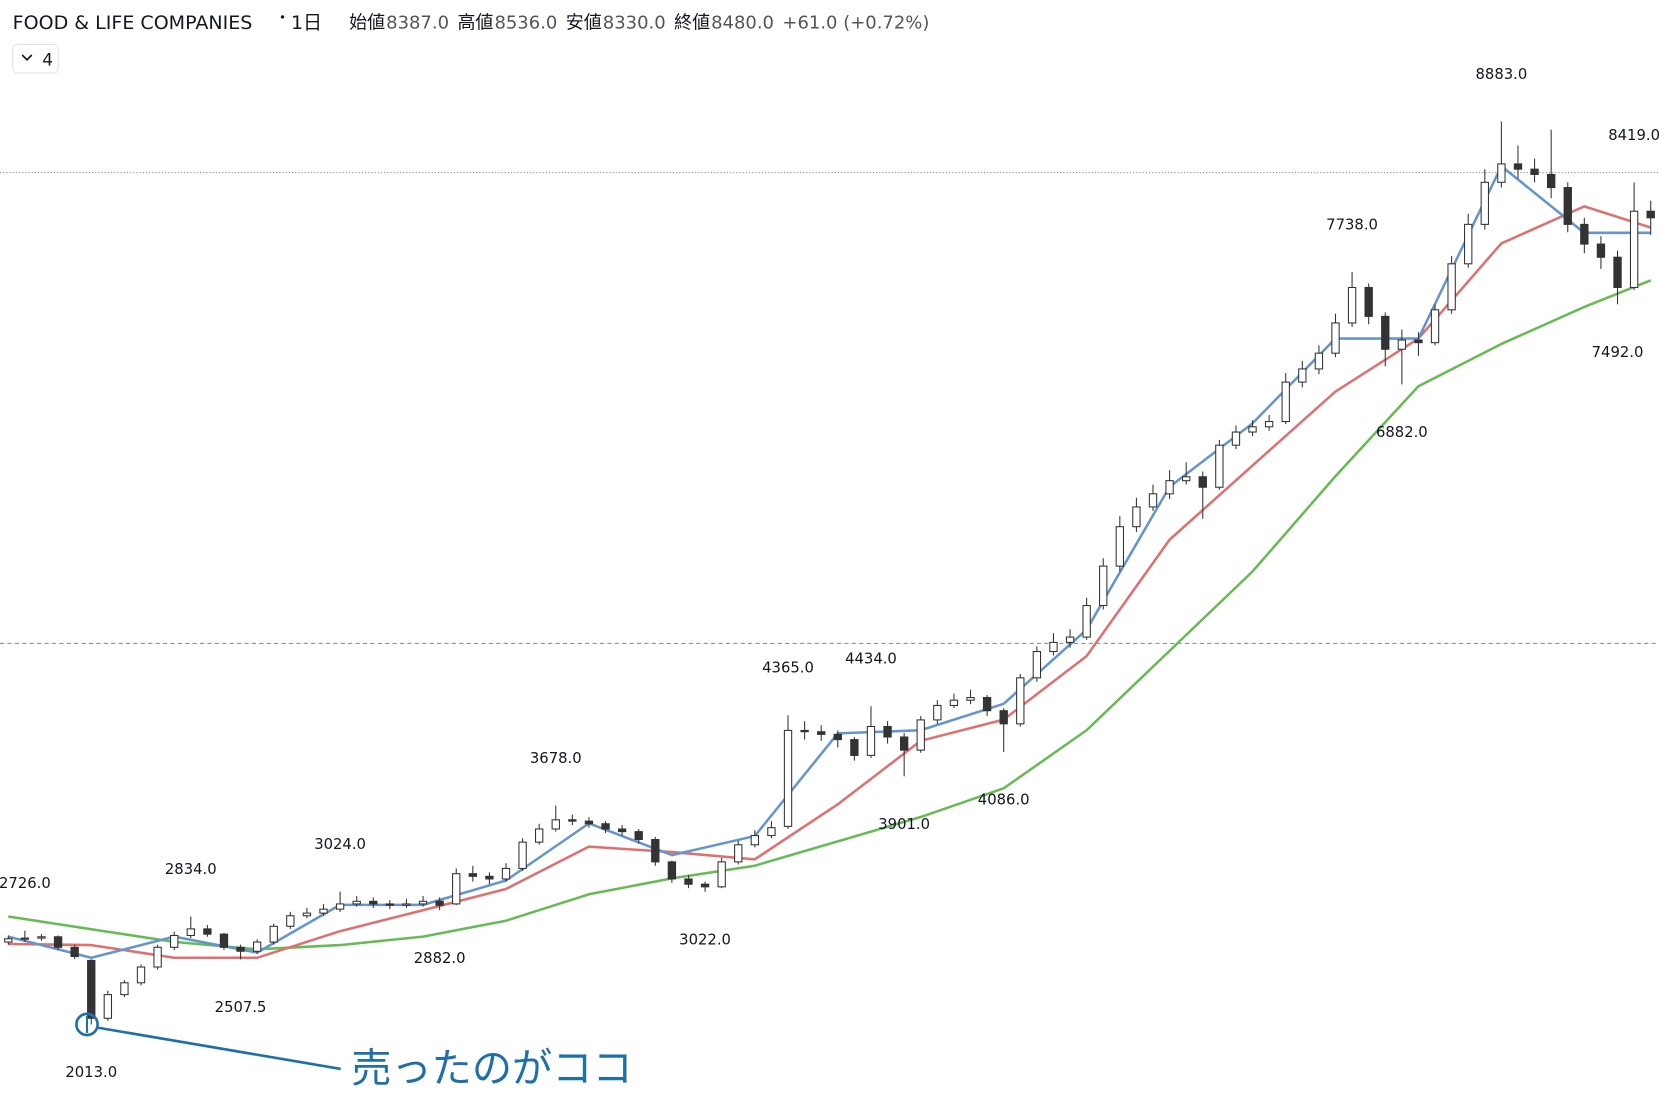 The height and width of the screenshot is (1107, 1659). I want to click on price-annotation: 2726.0, so click(25, 883).